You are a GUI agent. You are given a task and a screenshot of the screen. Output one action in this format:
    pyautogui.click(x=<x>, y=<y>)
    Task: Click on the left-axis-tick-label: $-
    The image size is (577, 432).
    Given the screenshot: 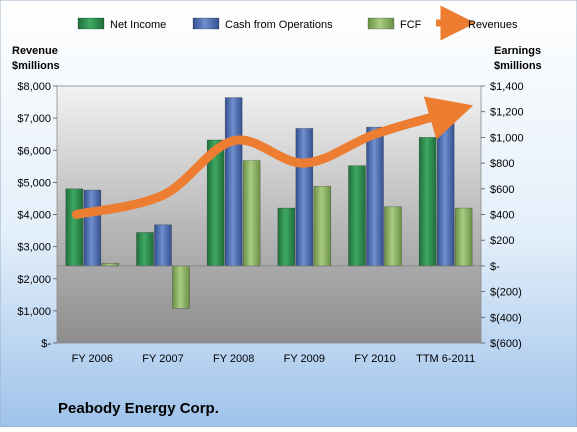 What is the action you would take?
    pyautogui.click(x=46, y=344)
    